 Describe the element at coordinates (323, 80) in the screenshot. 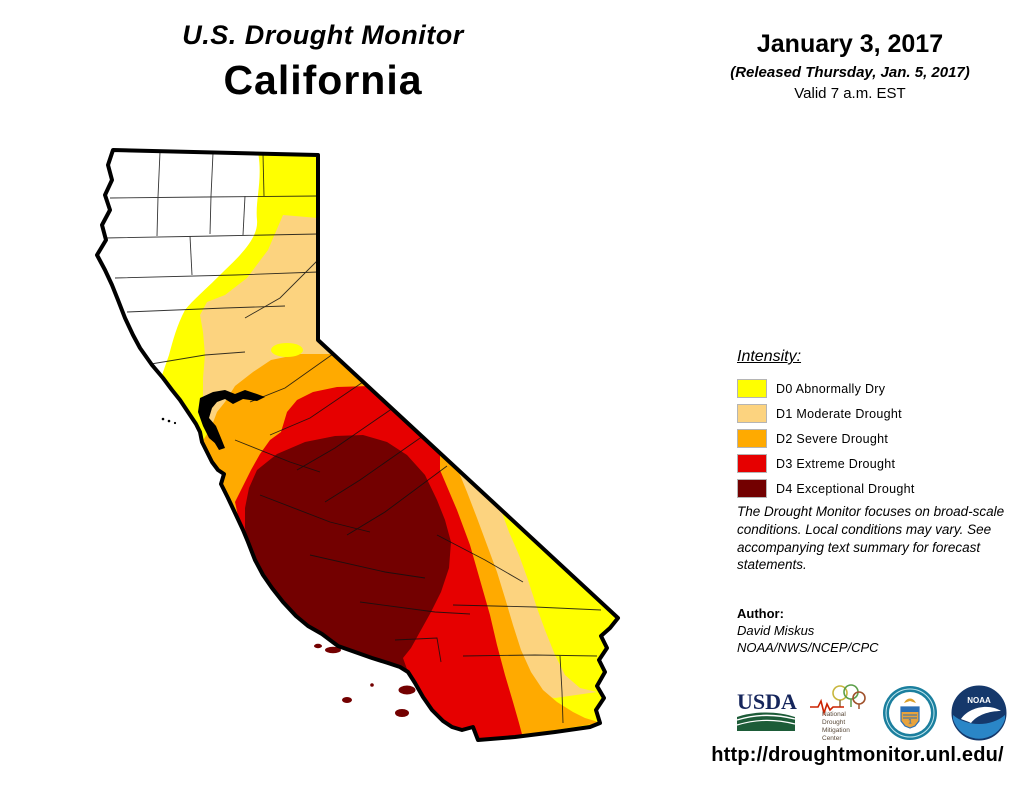

I see `region-title: California` at that location.